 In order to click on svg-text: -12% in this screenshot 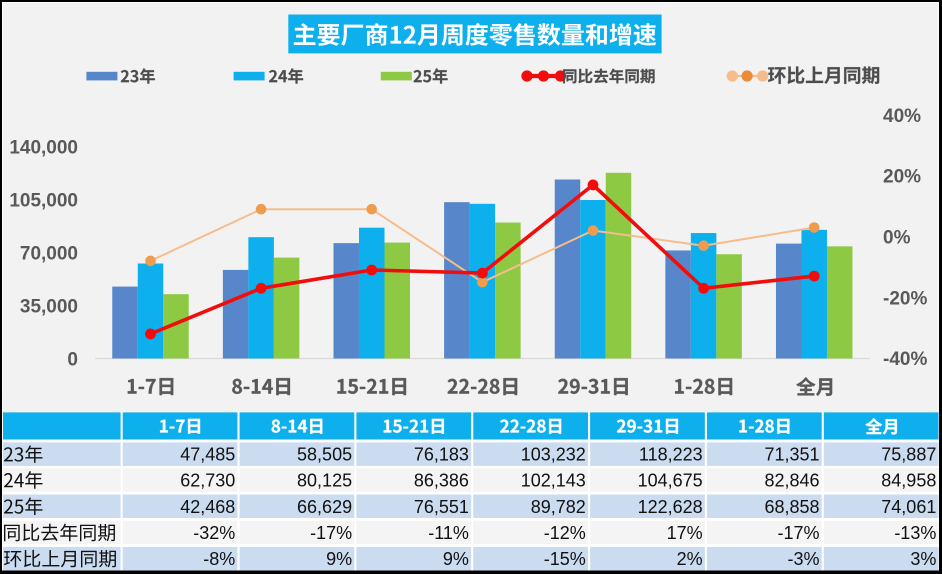, I will do `click(565, 533)`.